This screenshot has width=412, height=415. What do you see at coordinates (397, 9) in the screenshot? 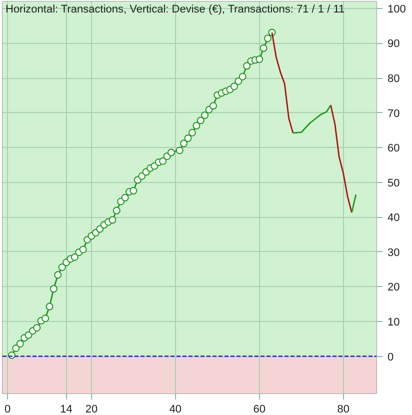
I see `y-tick-label: 100` at bounding box center [397, 9].